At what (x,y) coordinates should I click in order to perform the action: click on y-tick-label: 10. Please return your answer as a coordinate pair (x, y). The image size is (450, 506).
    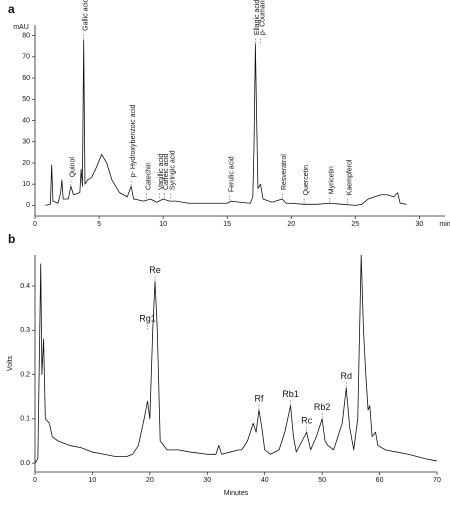
    Looking at the image, I should click on (26, 184).